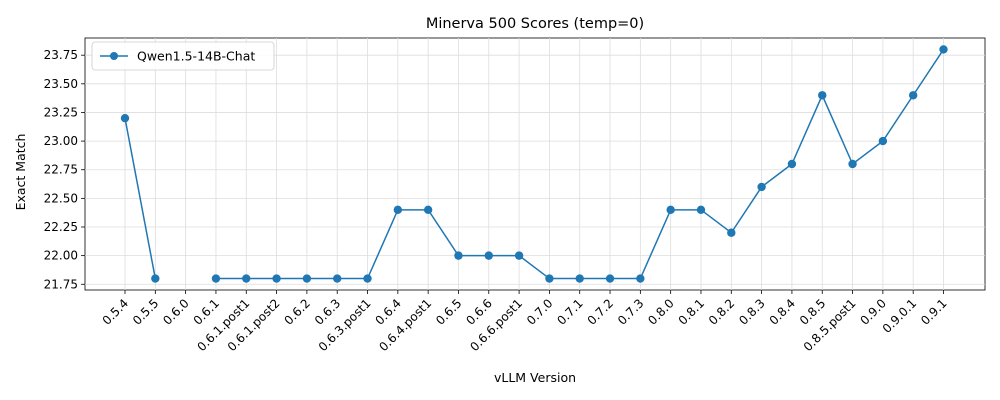 This screenshot has height=400, width=1000. I want to click on y-tick-label: 22.50, so click(61, 198).